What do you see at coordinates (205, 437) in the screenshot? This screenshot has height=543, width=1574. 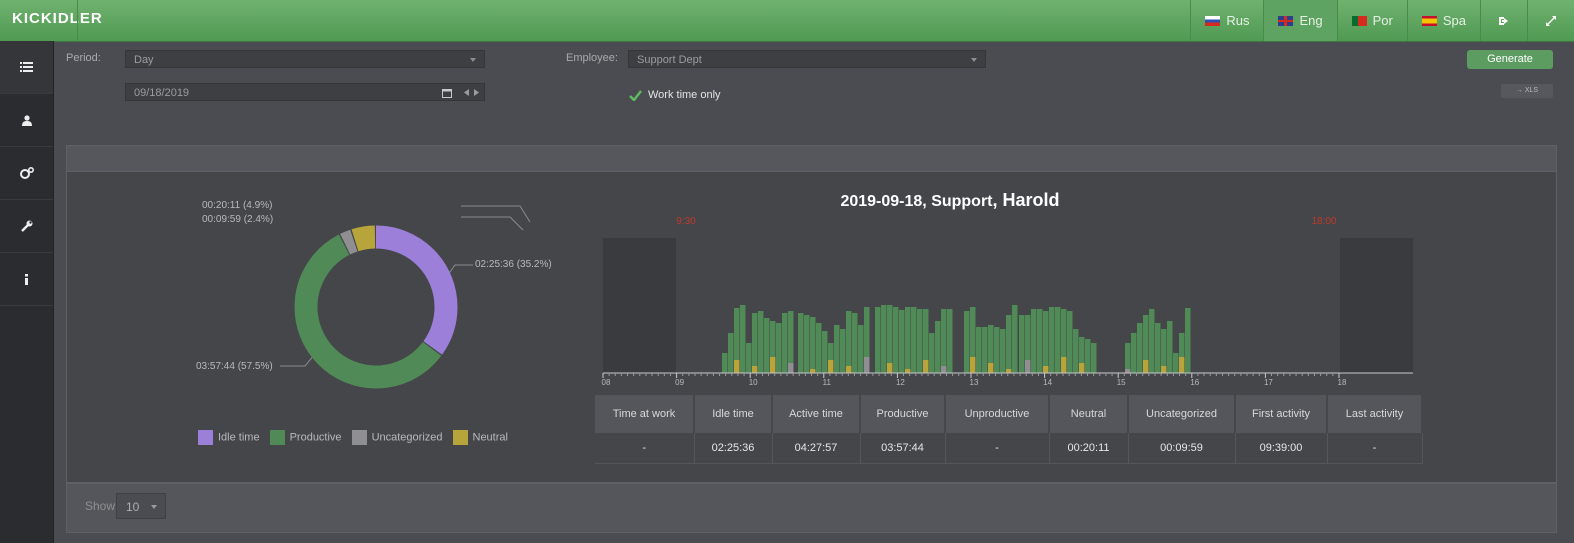 I see `legend-swatch` at bounding box center [205, 437].